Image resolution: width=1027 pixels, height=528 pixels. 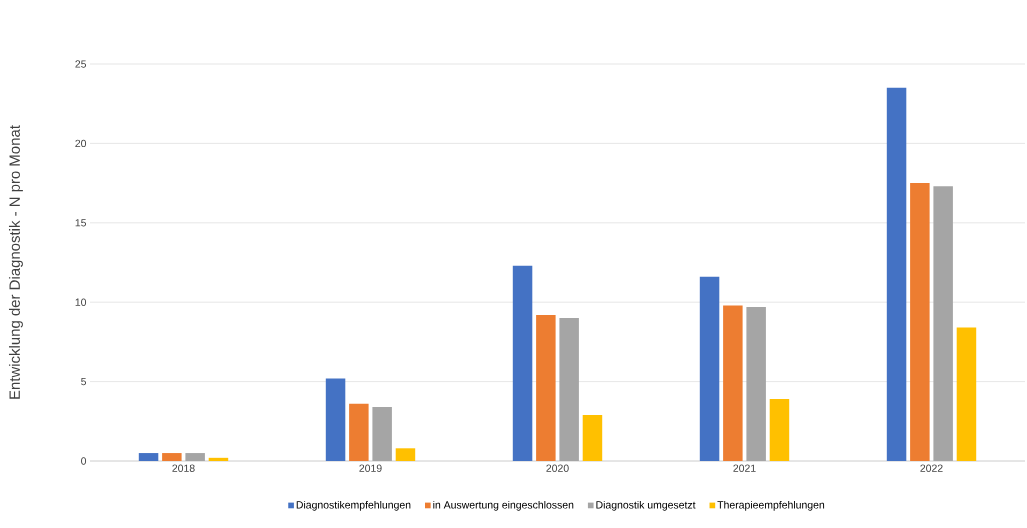 I want to click on x-tick-label: 2019, so click(x=370, y=468).